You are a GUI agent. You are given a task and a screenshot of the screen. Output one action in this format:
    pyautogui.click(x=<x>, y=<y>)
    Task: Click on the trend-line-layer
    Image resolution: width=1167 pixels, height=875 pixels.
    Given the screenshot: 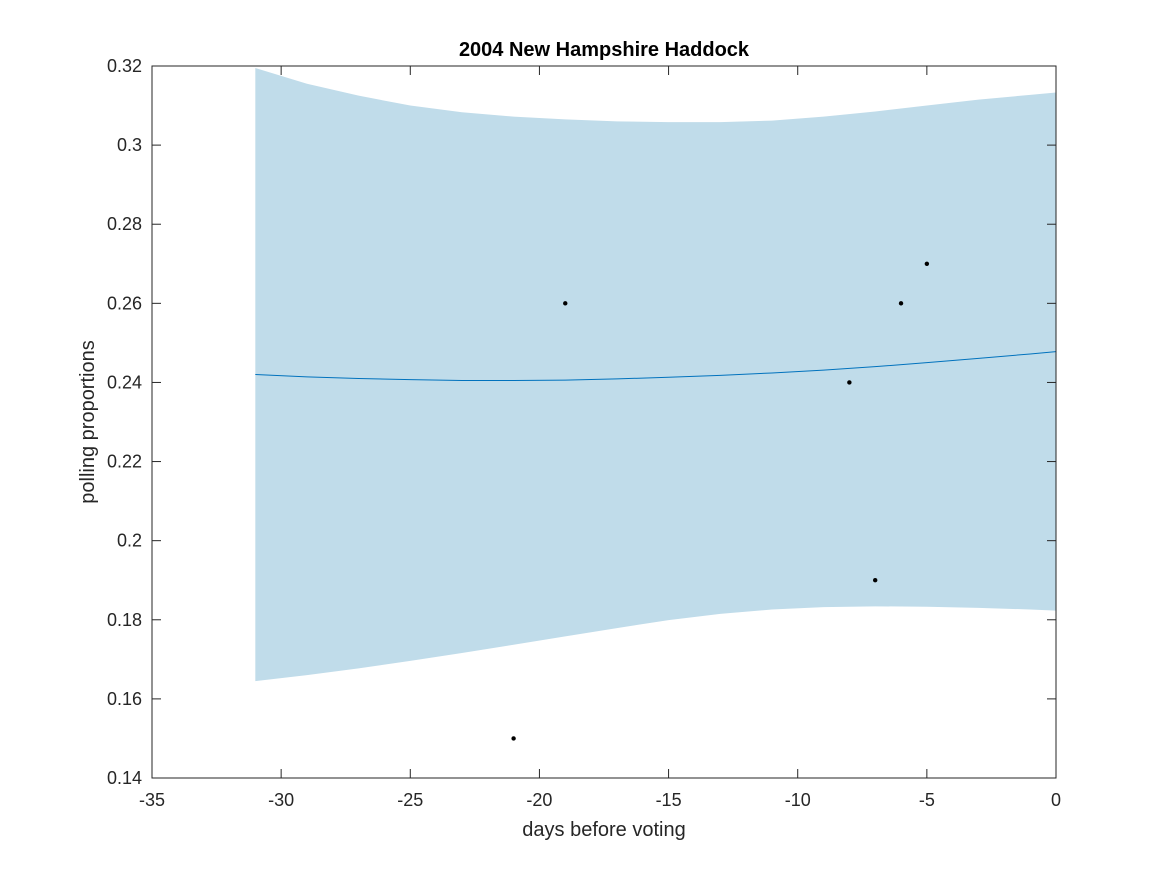 What is the action you would take?
    pyautogui.click(x=656, y=366)
    